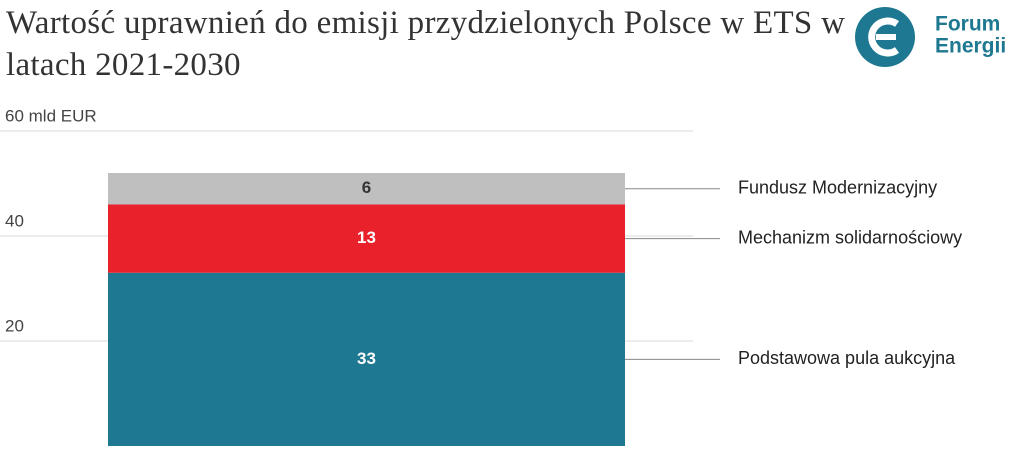  I want to click on value-label: 33, so click(366, 358).